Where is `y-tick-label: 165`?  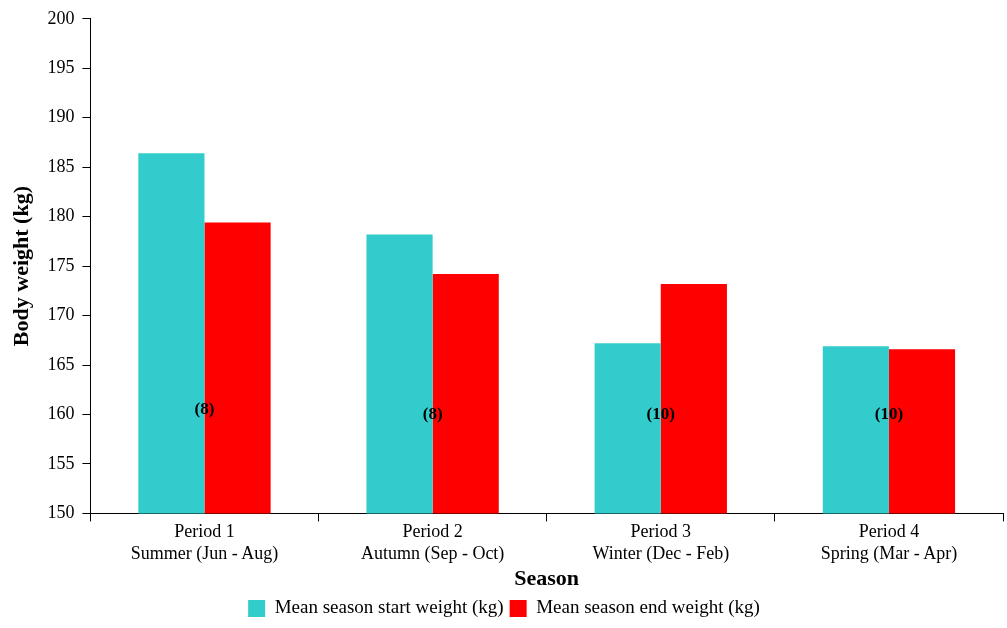 y-tick-label: 165 is located at coordinates (61, 363).